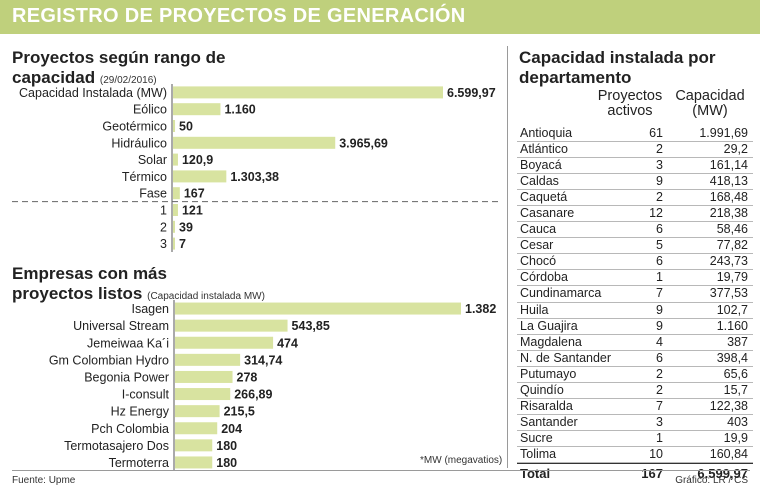  I want to click on department-cell: La Guajira, so click(549, 325).